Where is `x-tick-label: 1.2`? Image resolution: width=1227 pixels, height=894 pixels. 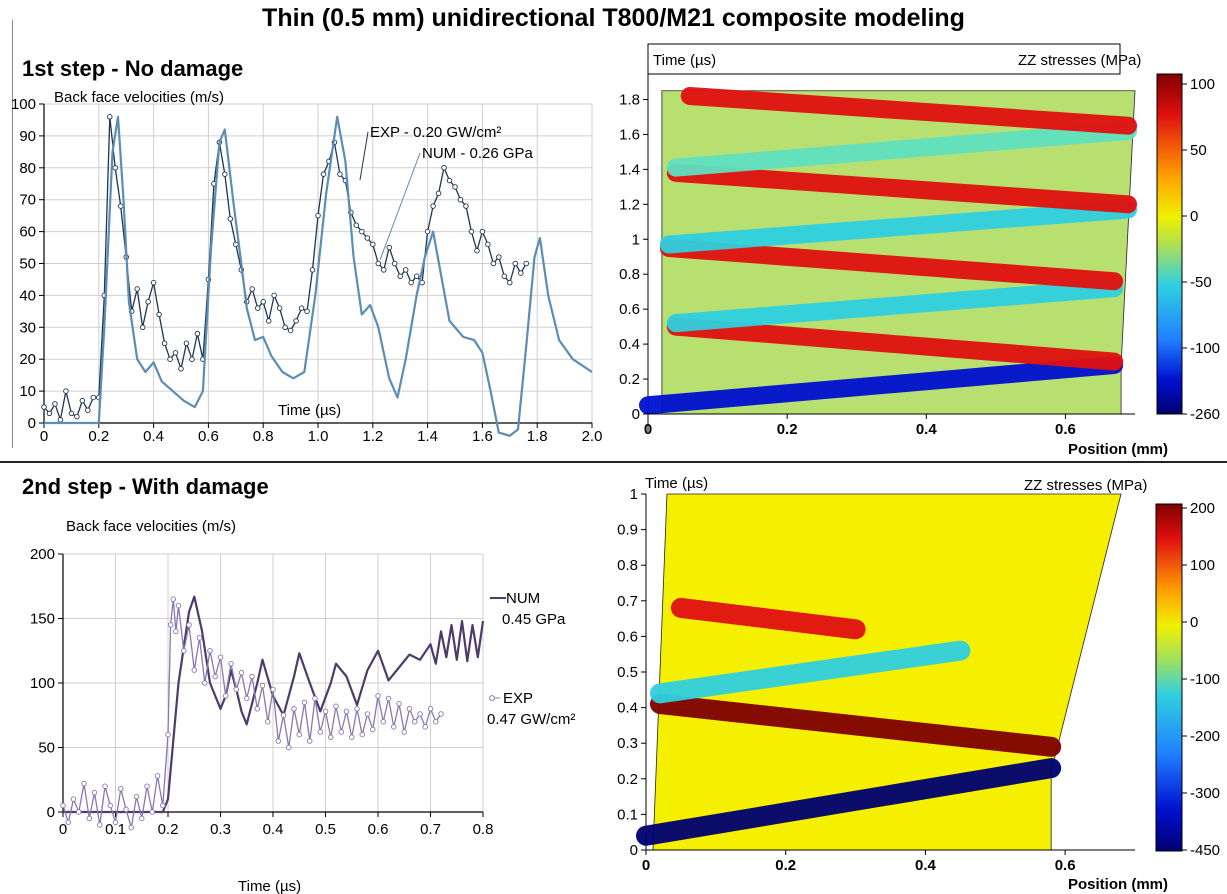
x-tick-label: 1.2 is located at coordinates (372, 436).